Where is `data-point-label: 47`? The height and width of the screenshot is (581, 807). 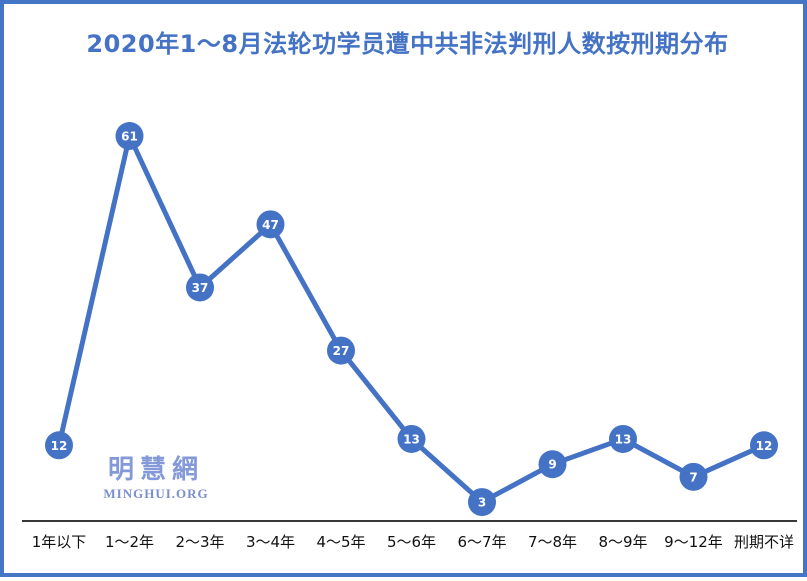 data-point-label: 47 is located at coordinates (270, 225).